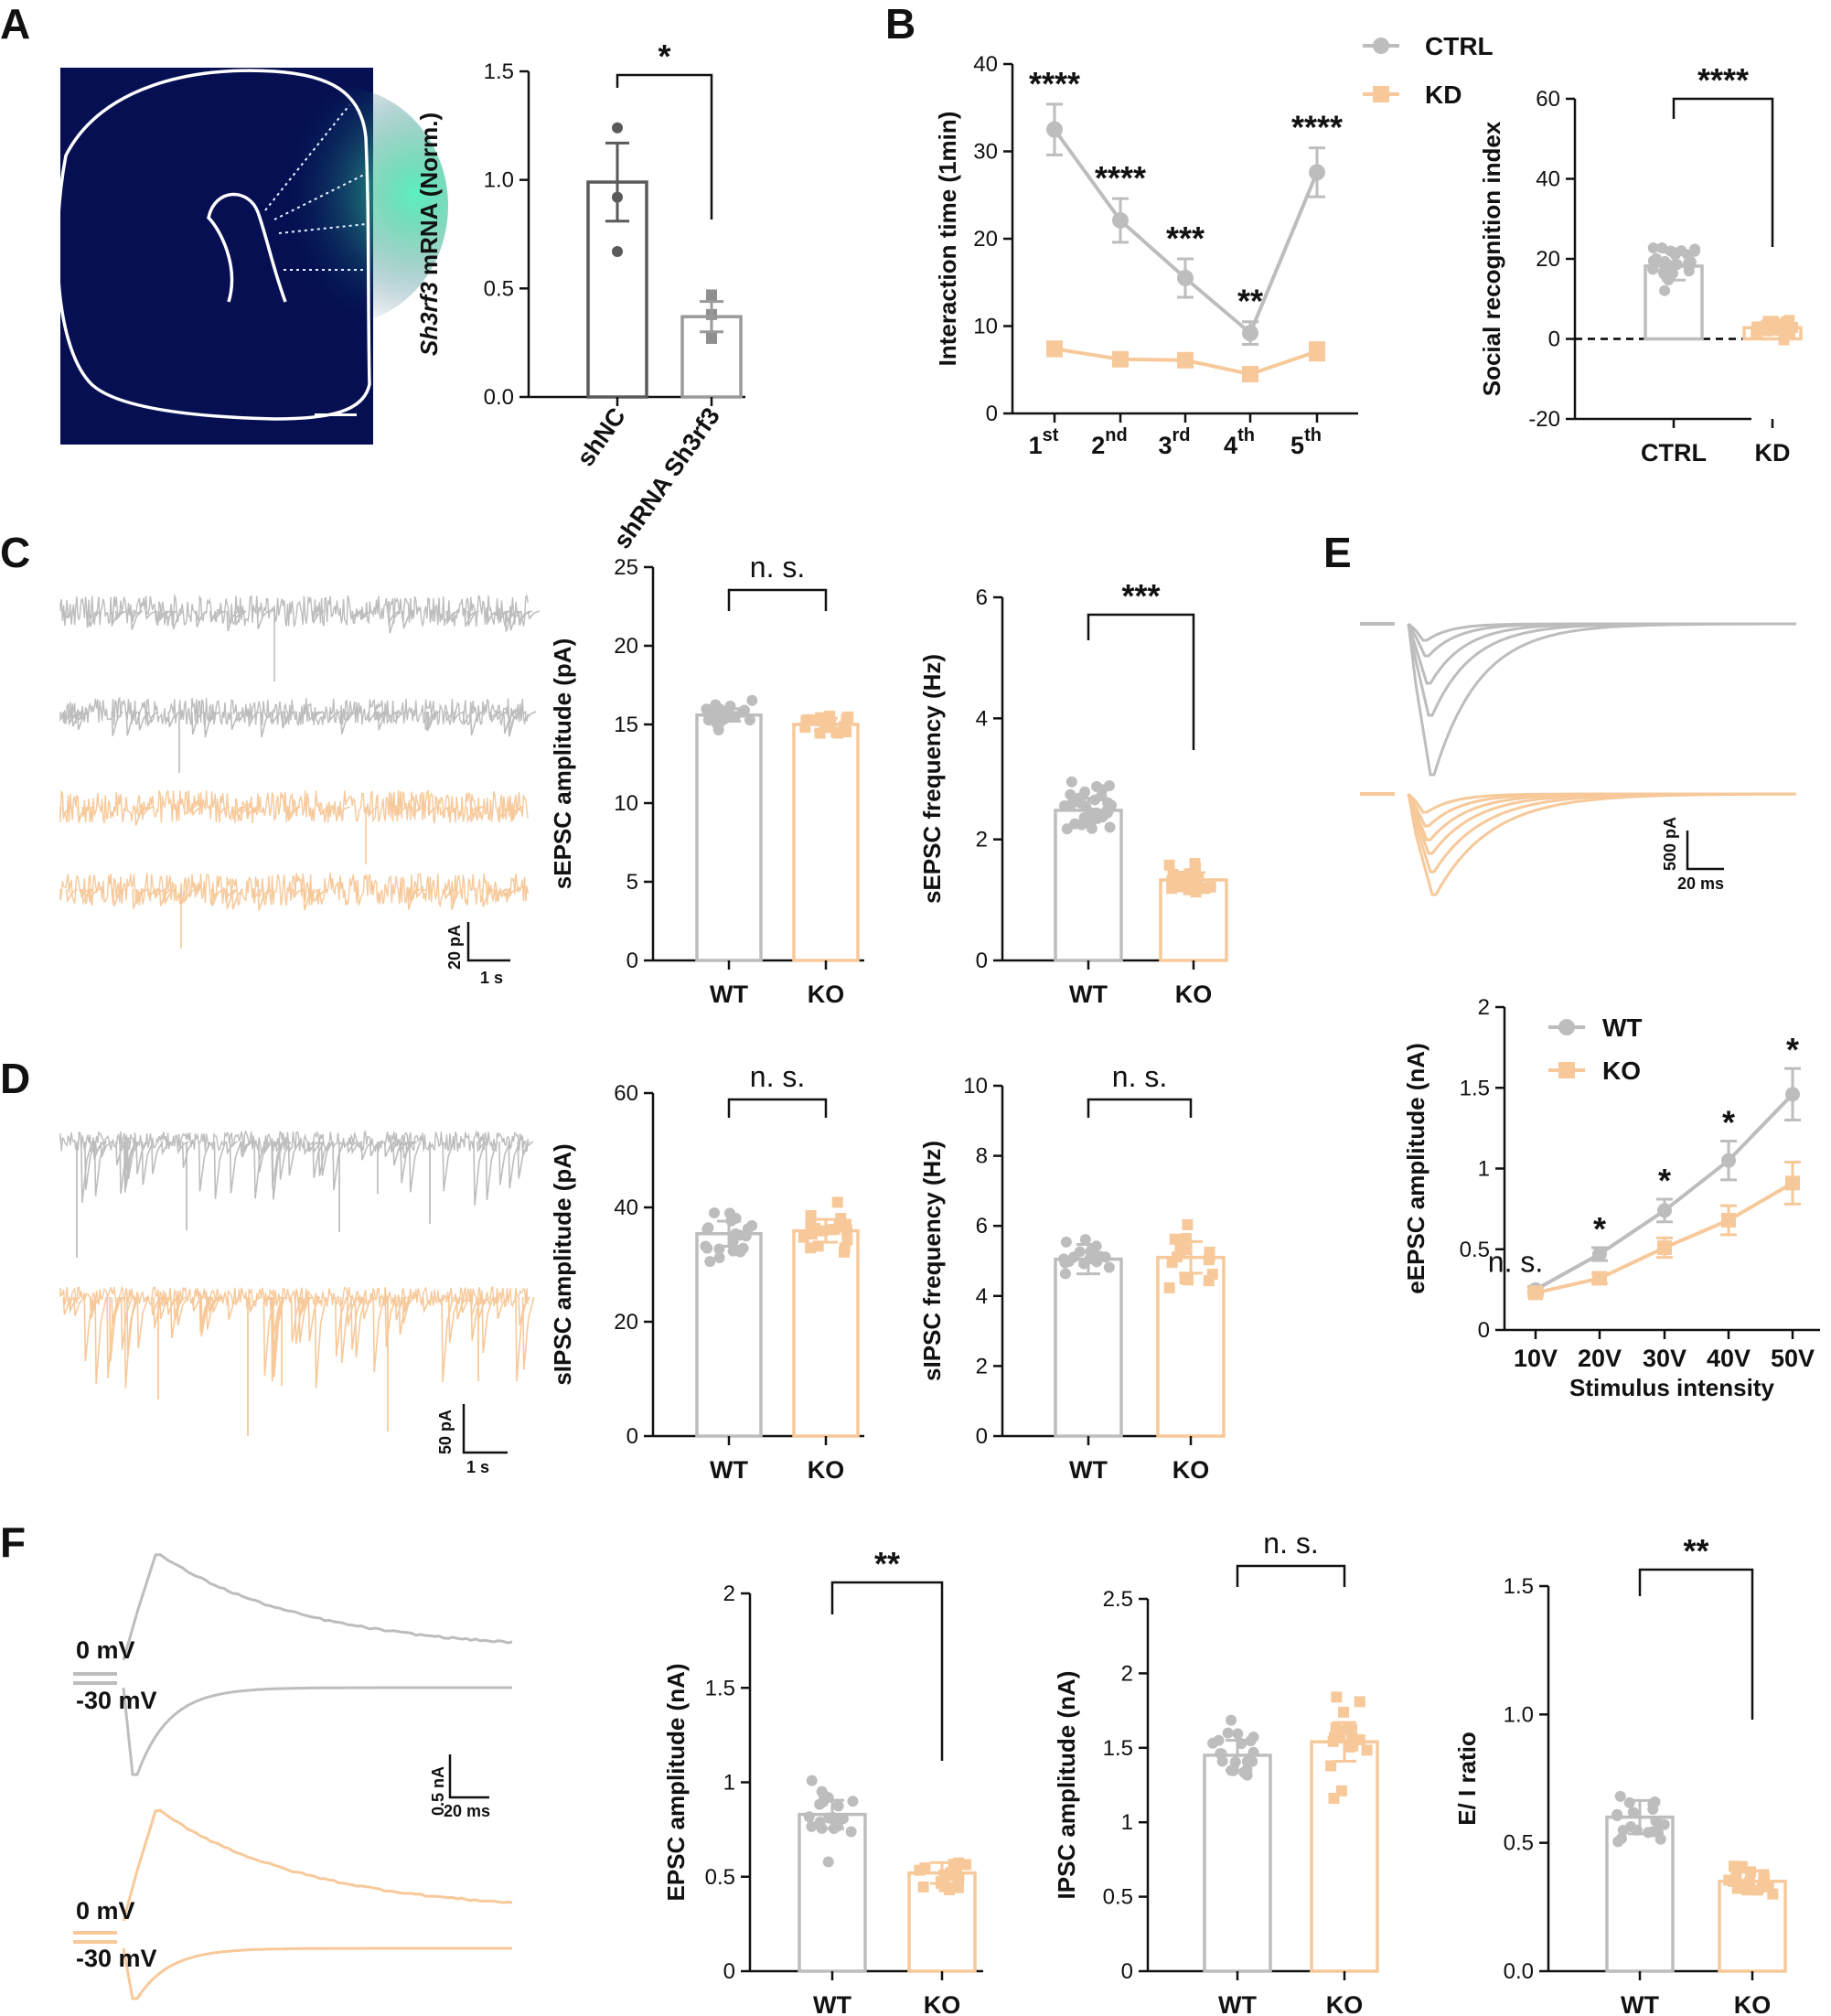 This screenshot has width=1831, height=2016. I want to click on legend-ko-marker, so click(1566, 1070).